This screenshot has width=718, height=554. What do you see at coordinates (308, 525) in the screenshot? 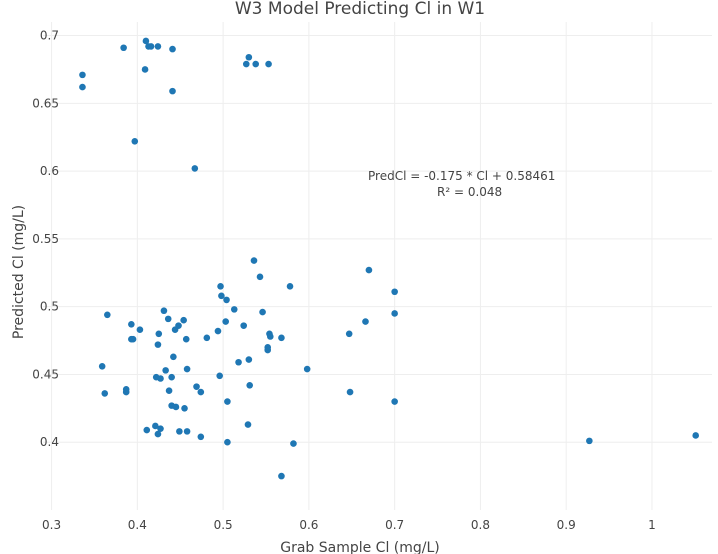
I see `x-tick-label: 0.6` at bounding box center [308, 525].